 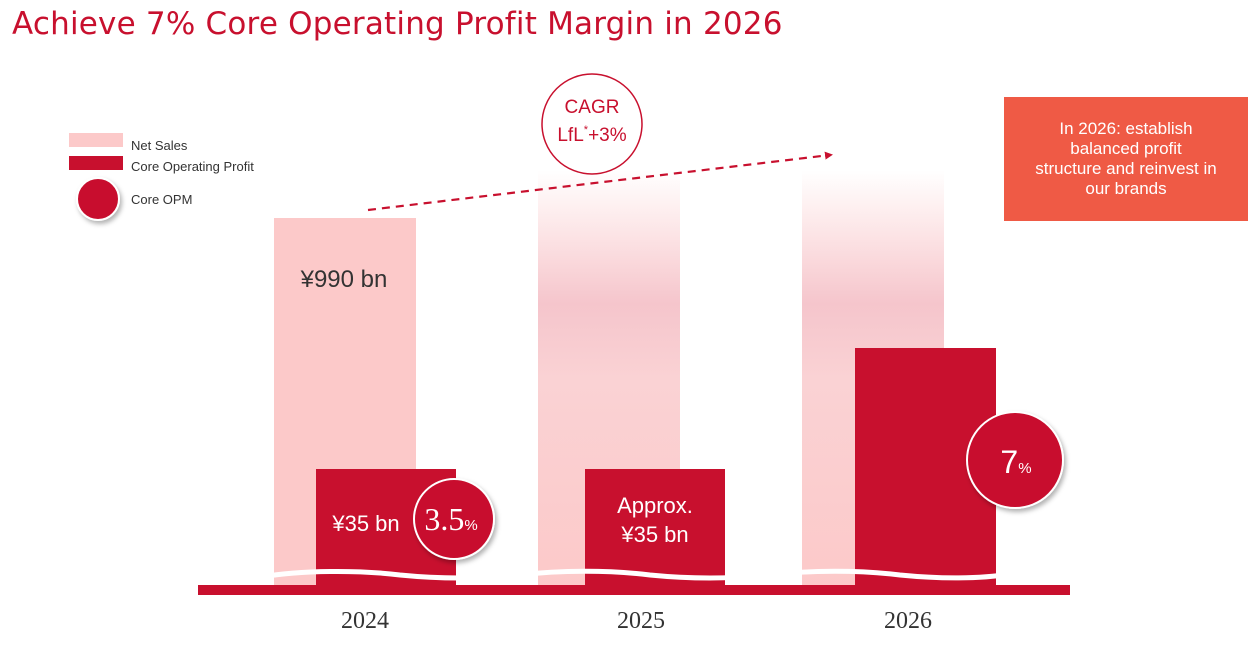 What do you see at coordinates (607, 135) in the screenshot?
I see `cagr-value: +3%` at bounding box center [607, 135].